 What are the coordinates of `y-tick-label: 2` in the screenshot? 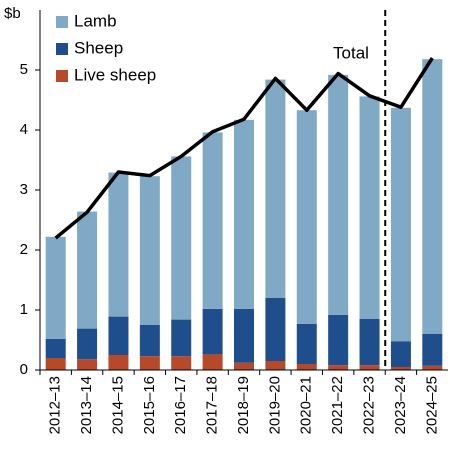 It's located at (24, 249).